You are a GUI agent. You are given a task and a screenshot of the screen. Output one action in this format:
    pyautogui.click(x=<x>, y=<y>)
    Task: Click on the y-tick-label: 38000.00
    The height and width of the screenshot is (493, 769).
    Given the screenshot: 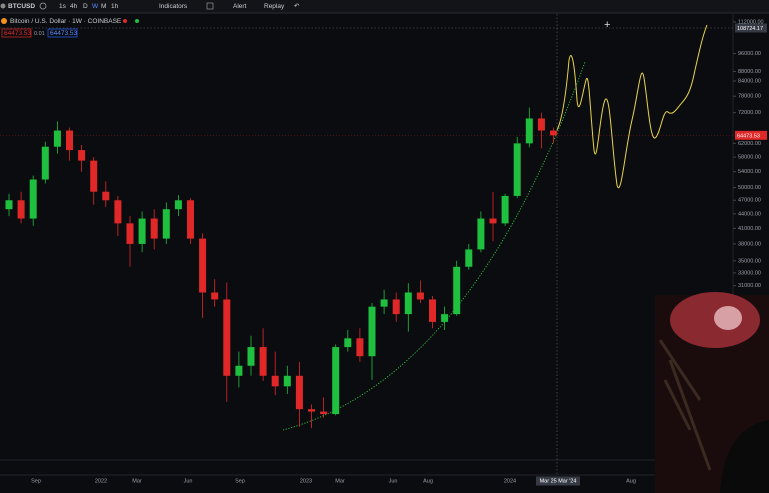 What is the action you would take?
    pyautogui.click(x=749, y=244)
    